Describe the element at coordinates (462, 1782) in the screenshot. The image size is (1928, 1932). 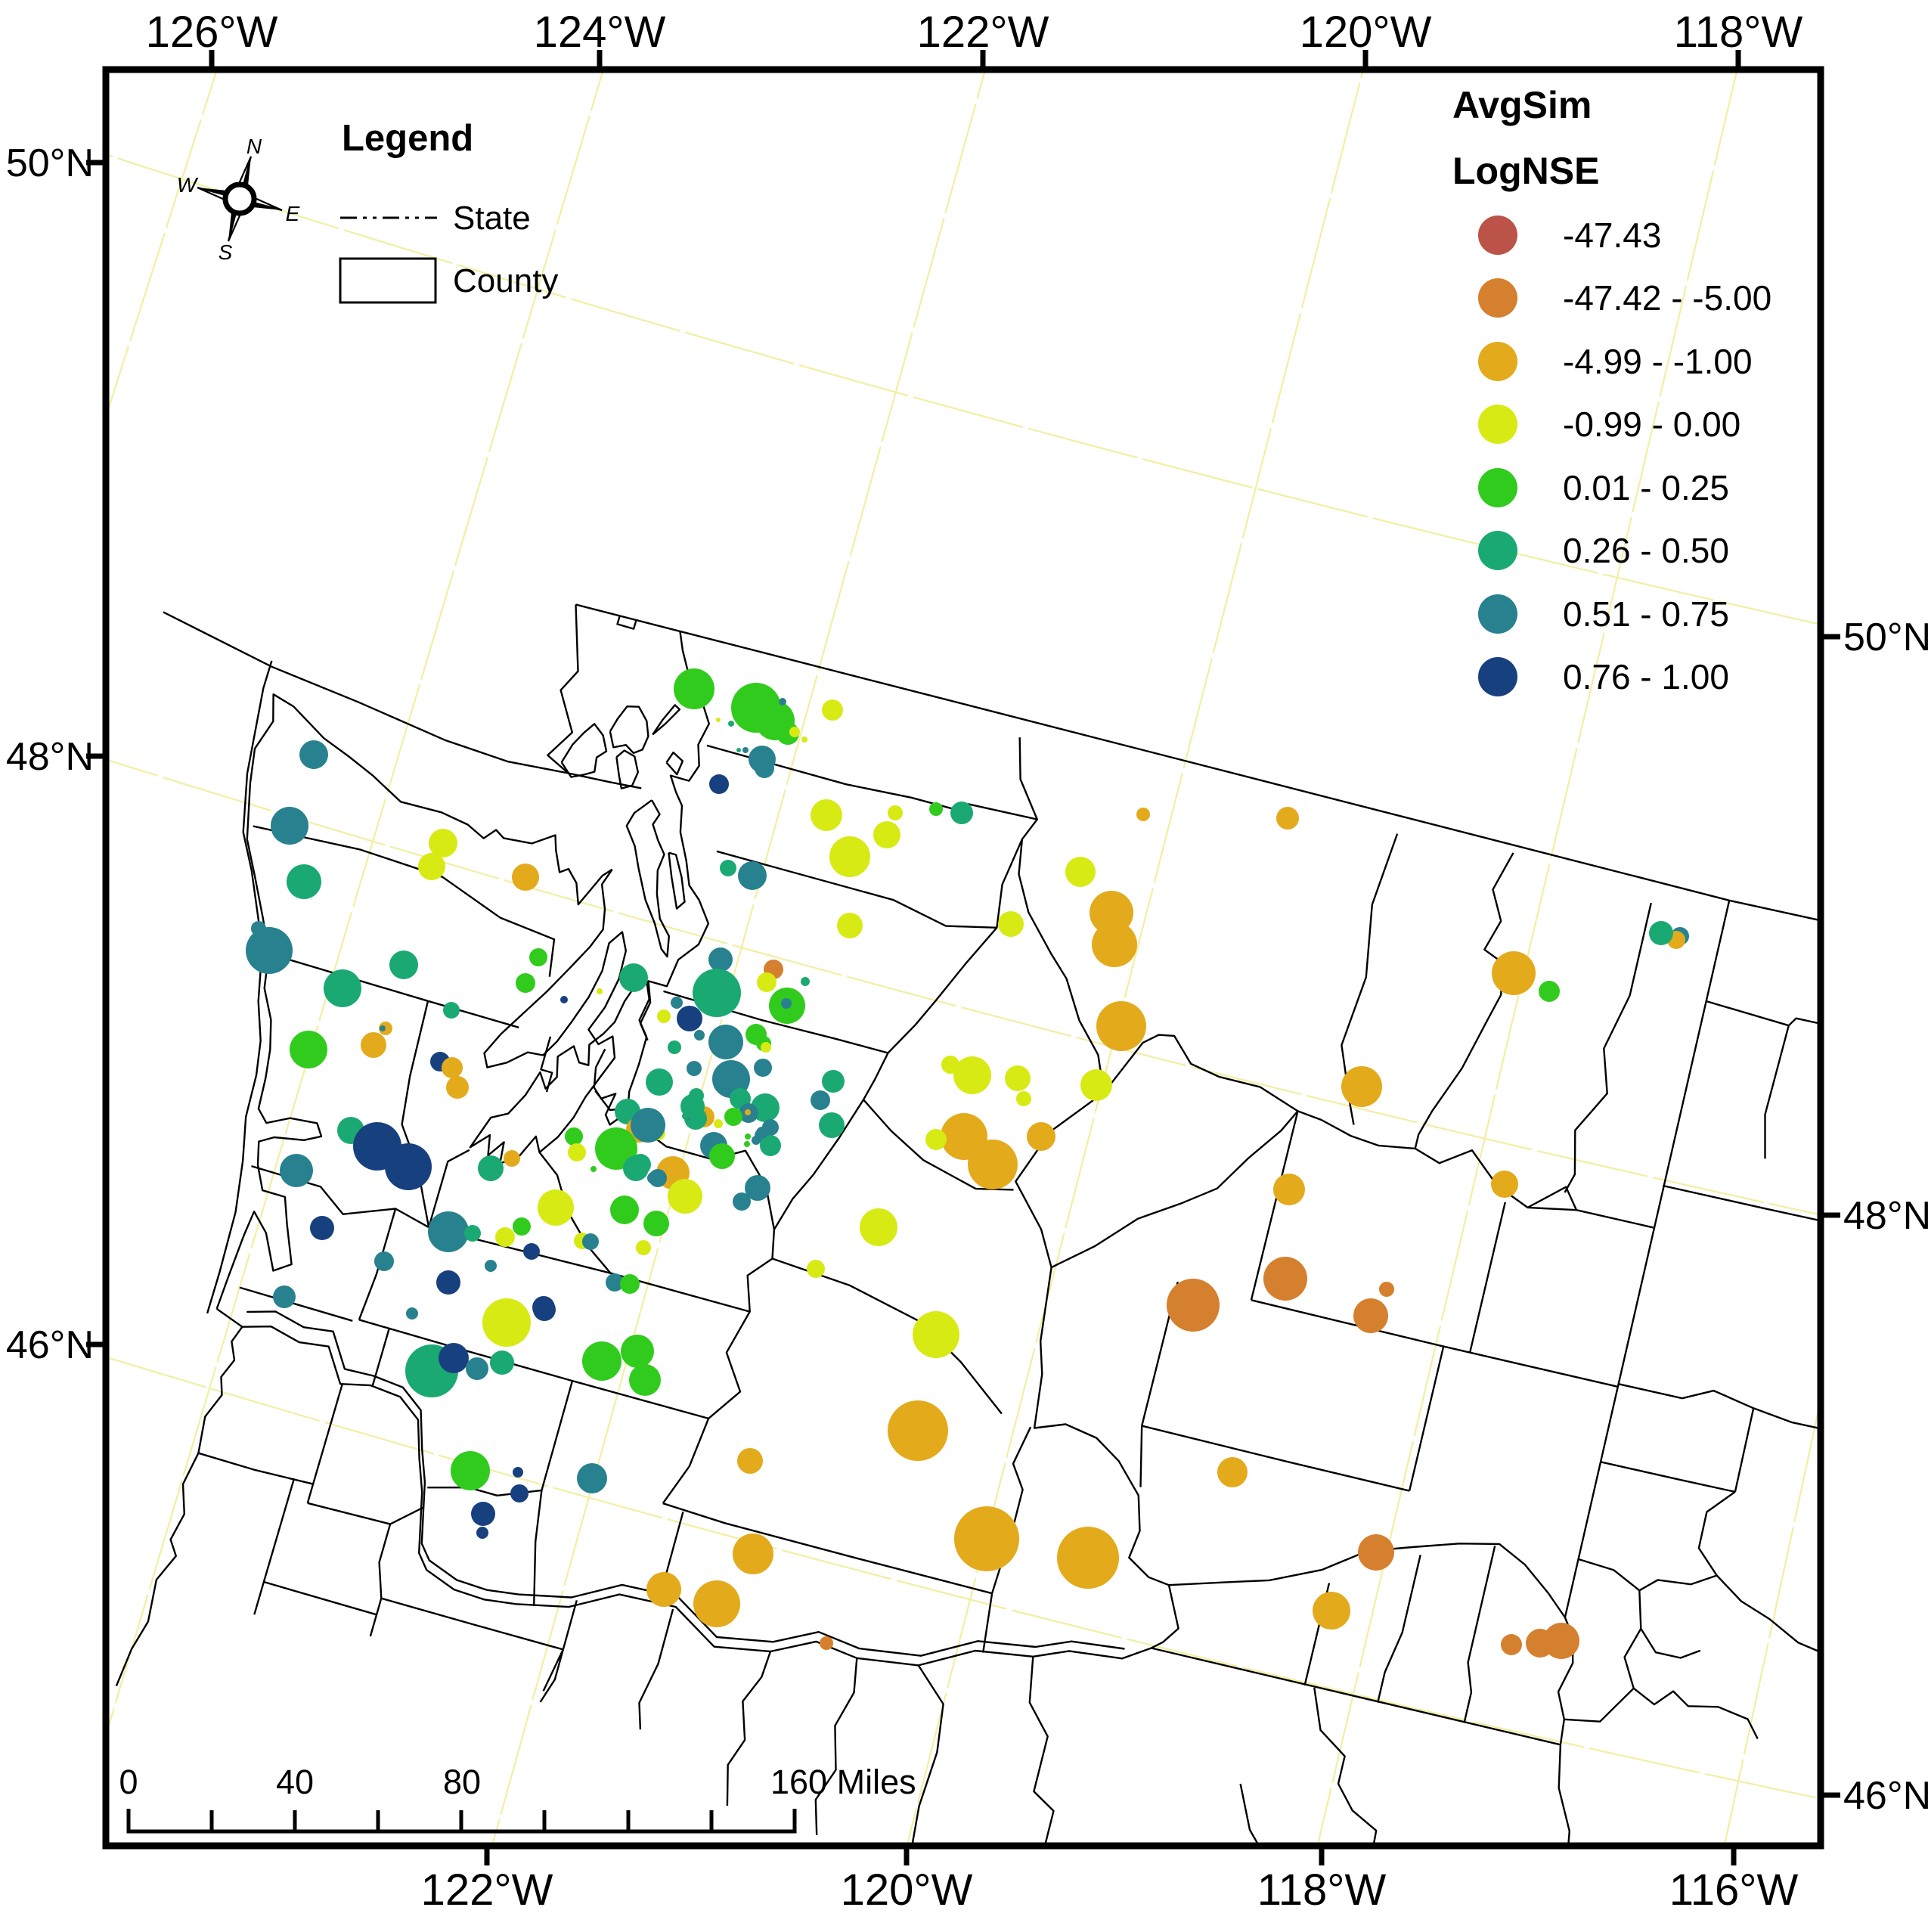
I see `svg-text: 80` at that location.